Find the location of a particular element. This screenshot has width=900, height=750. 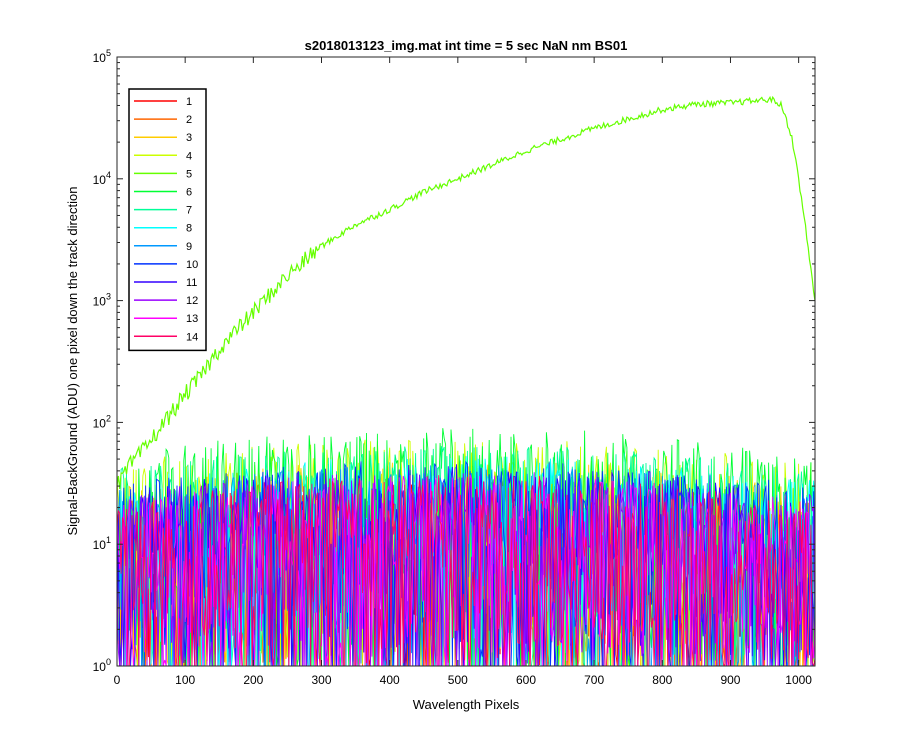

legend-label-1: 1 is located at coordinates (189, 102).